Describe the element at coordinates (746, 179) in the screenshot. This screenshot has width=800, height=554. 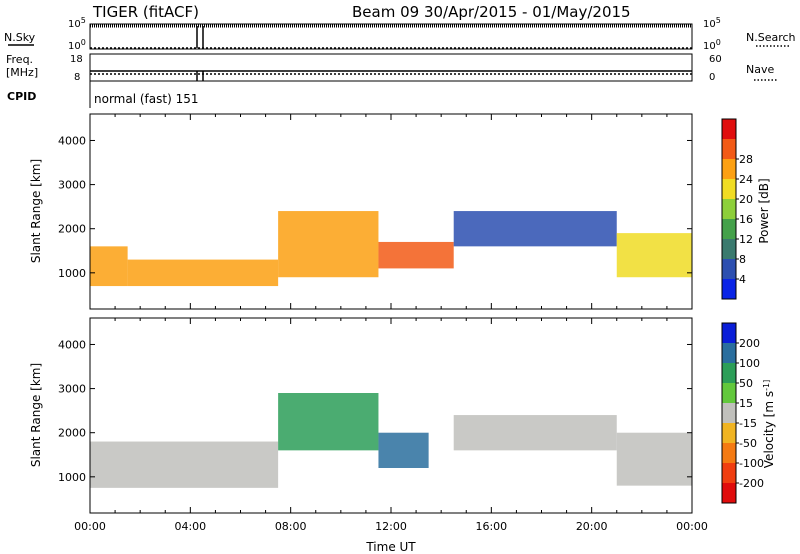
I see `power-colorbar-tick-label: 24` at that location.